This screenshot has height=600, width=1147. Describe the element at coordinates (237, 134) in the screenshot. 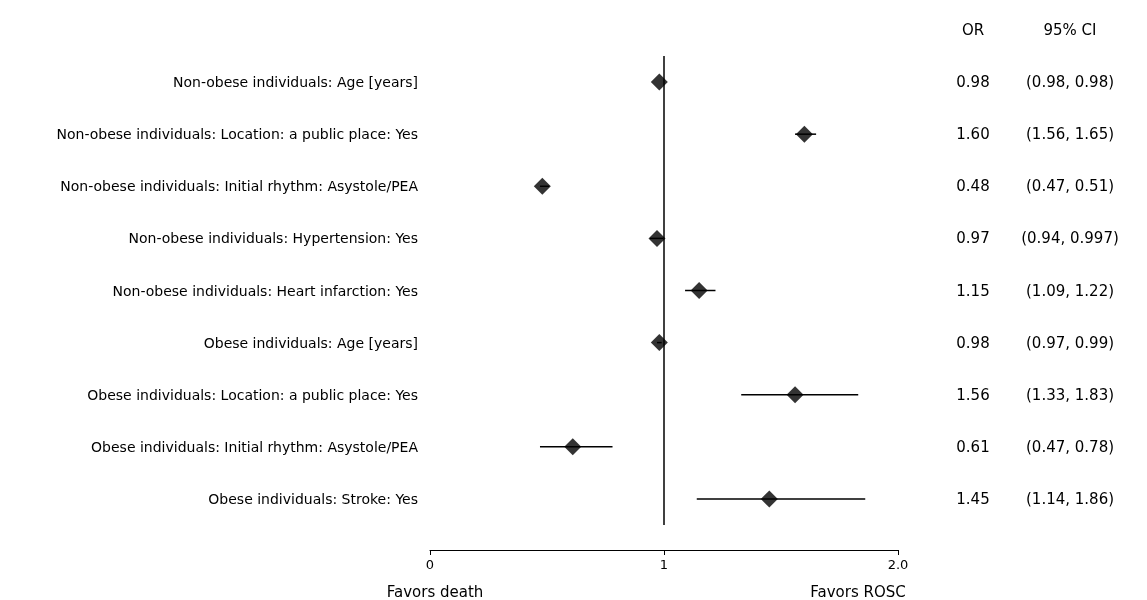

I see `y-tick-label: Non-obese individuals: Location: a public place: Yes` at that location.